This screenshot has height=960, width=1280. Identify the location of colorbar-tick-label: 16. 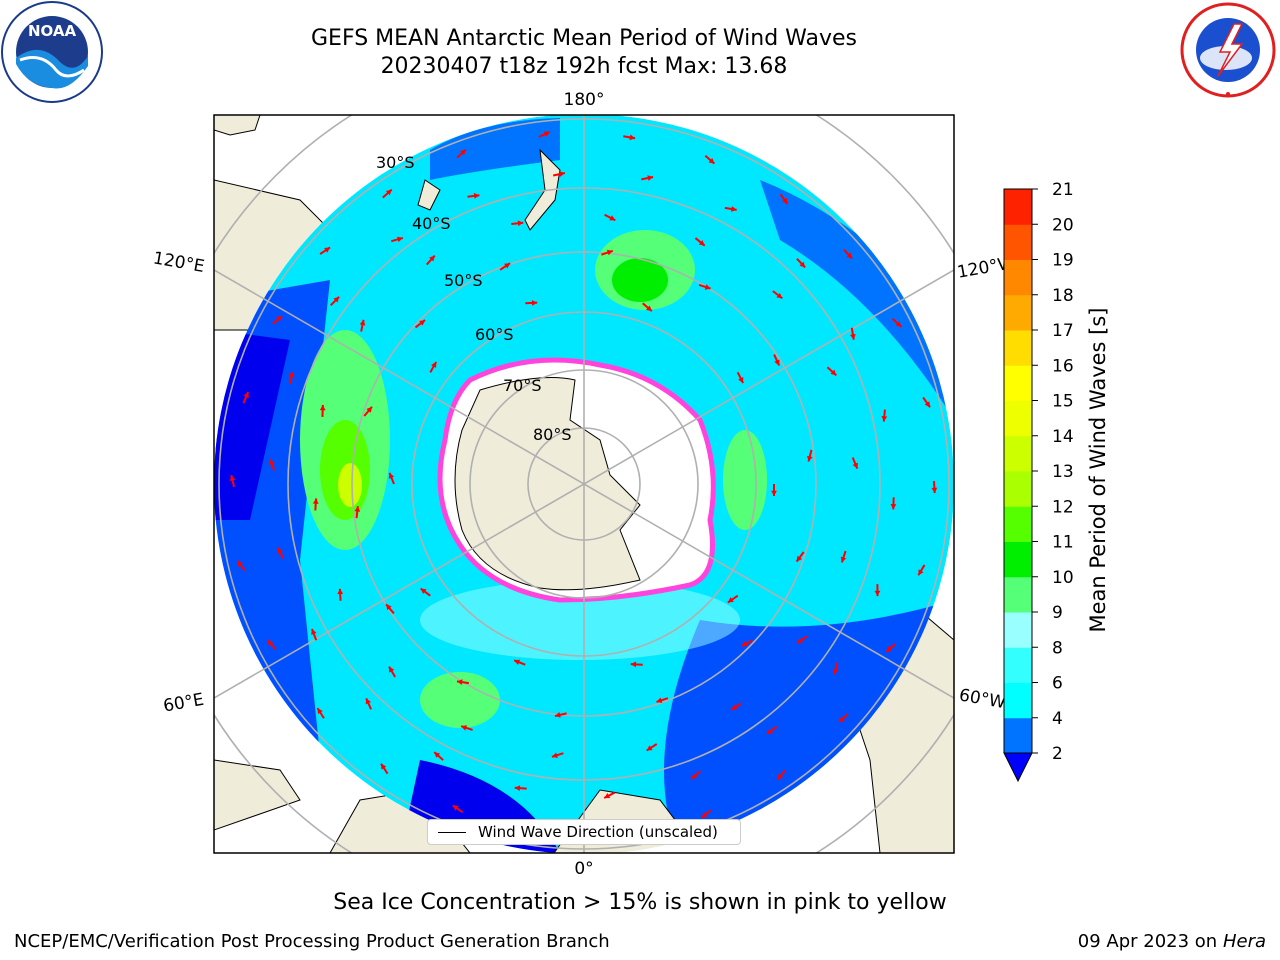
(1063, 366).